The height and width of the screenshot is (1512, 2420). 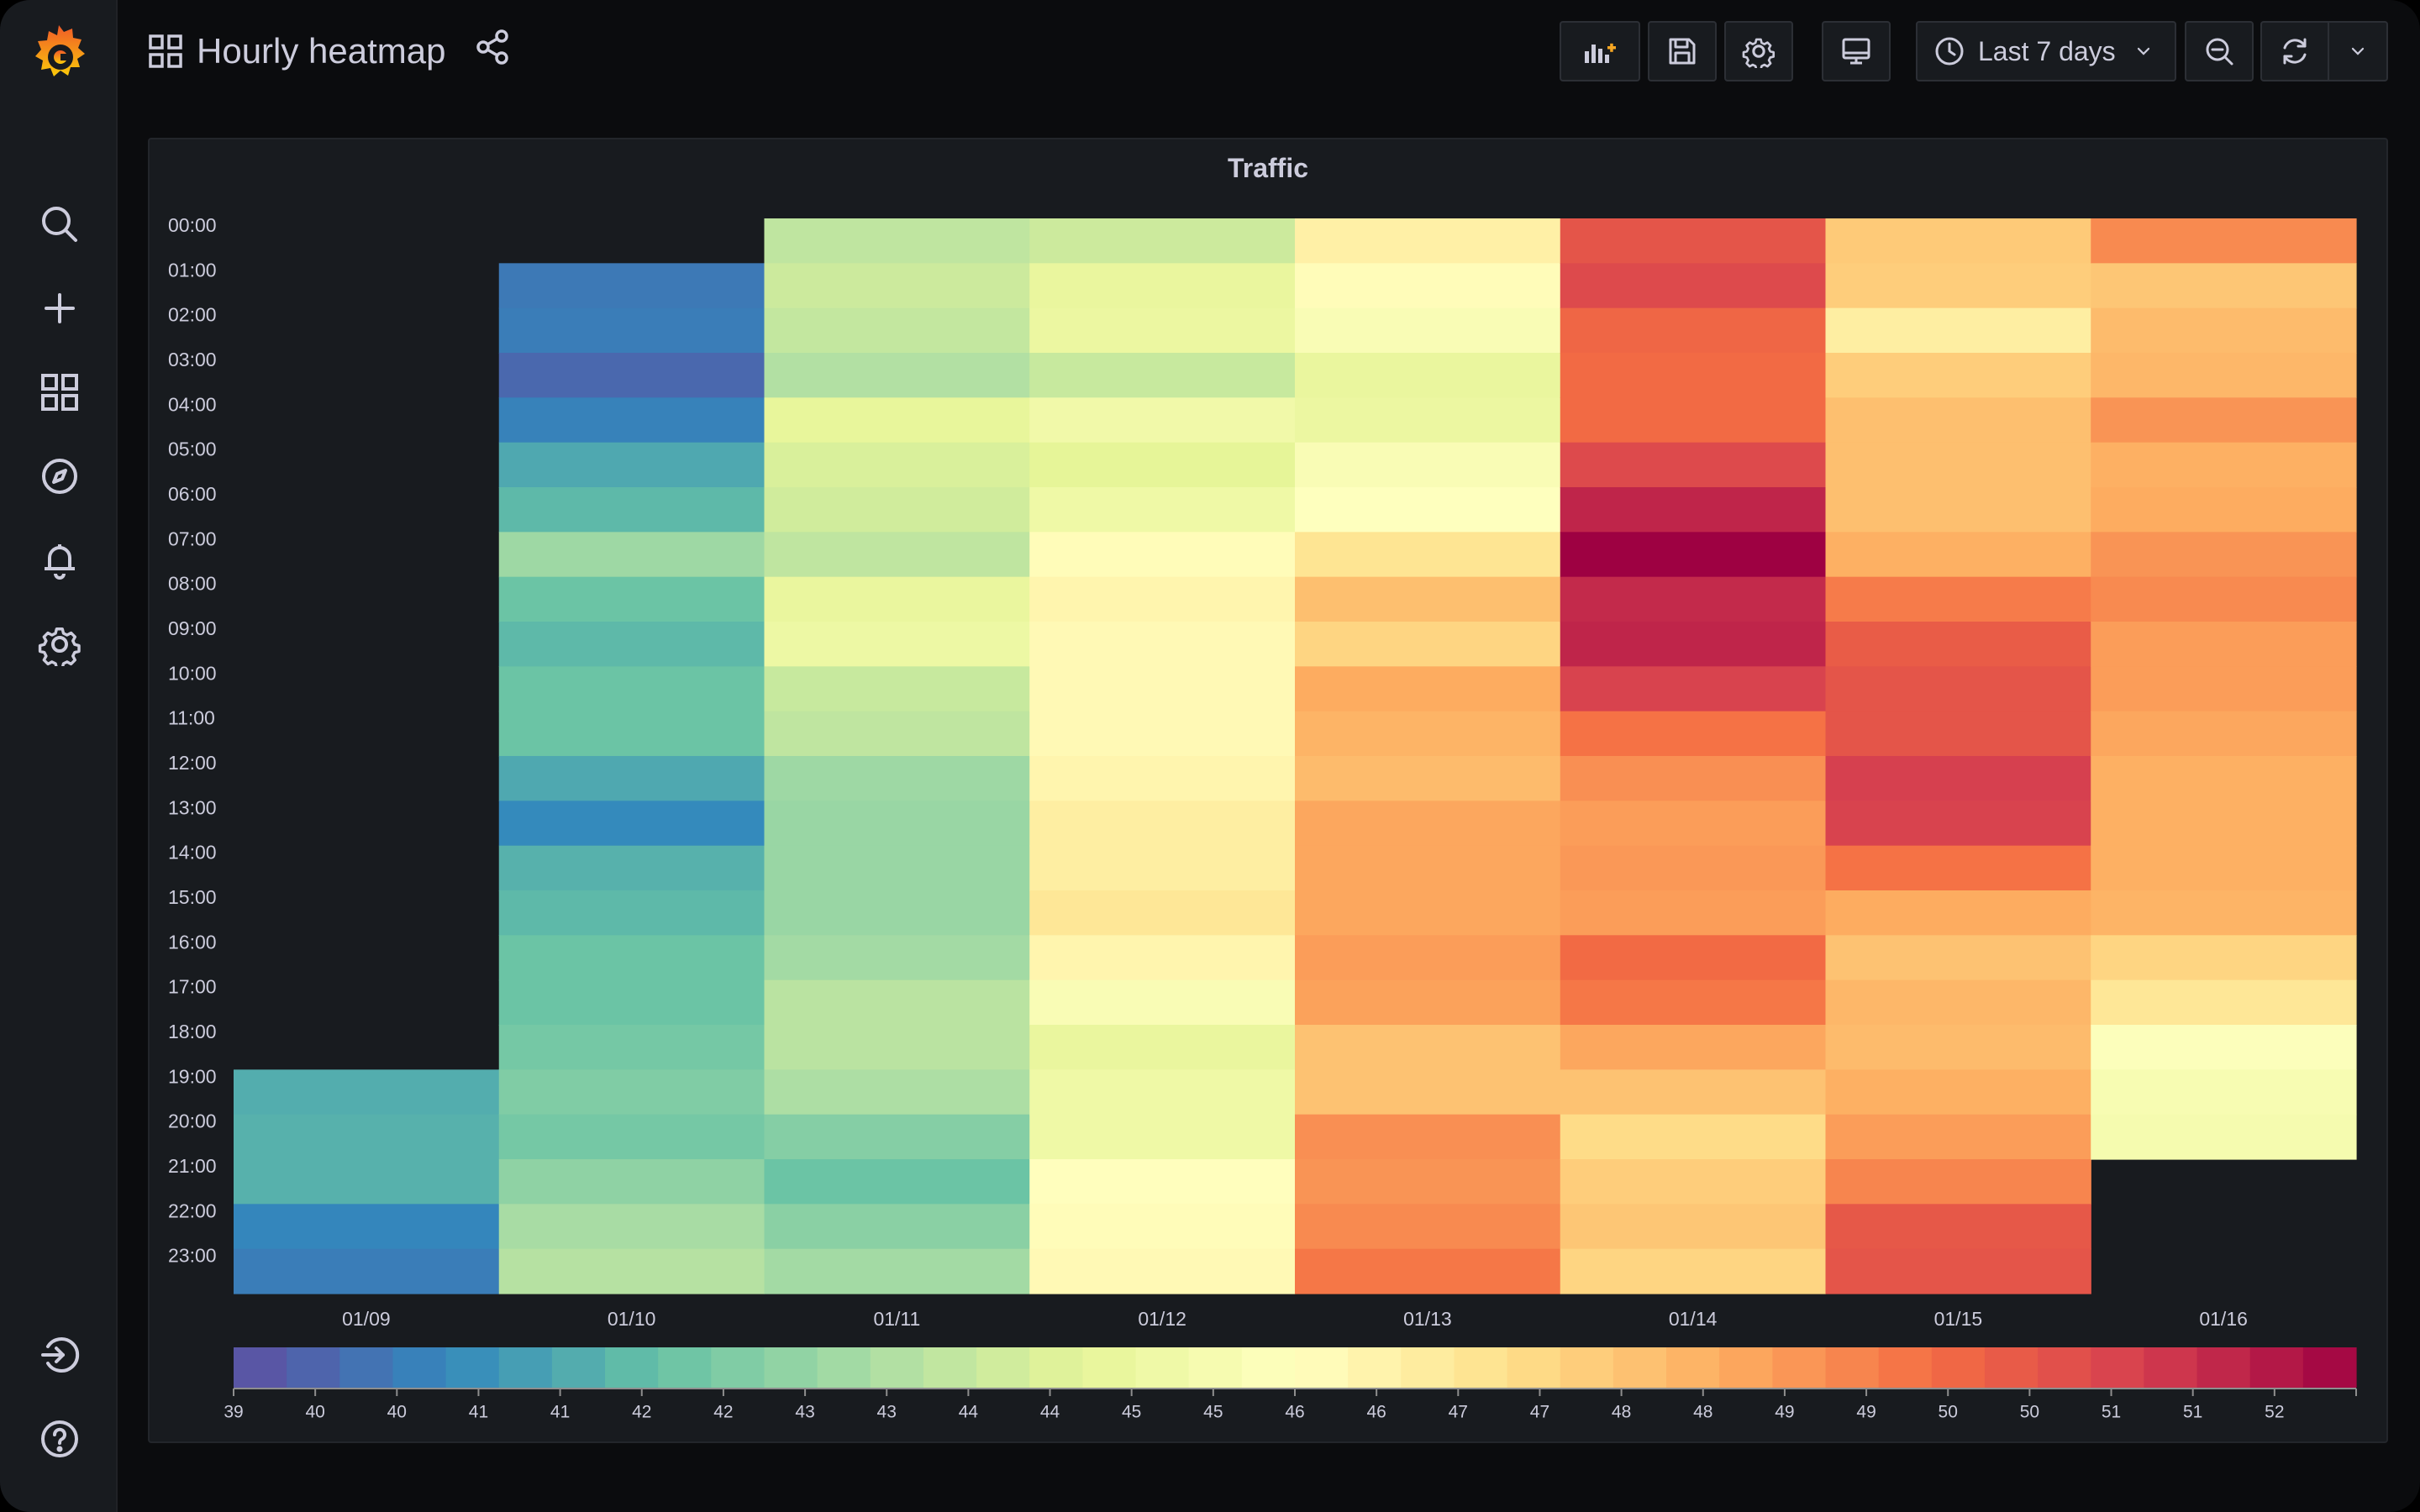 What do you see at coordinates (1682, 51) in the screenshot?
I see `save-dashboard-button` at bounding box center [1682, 51].